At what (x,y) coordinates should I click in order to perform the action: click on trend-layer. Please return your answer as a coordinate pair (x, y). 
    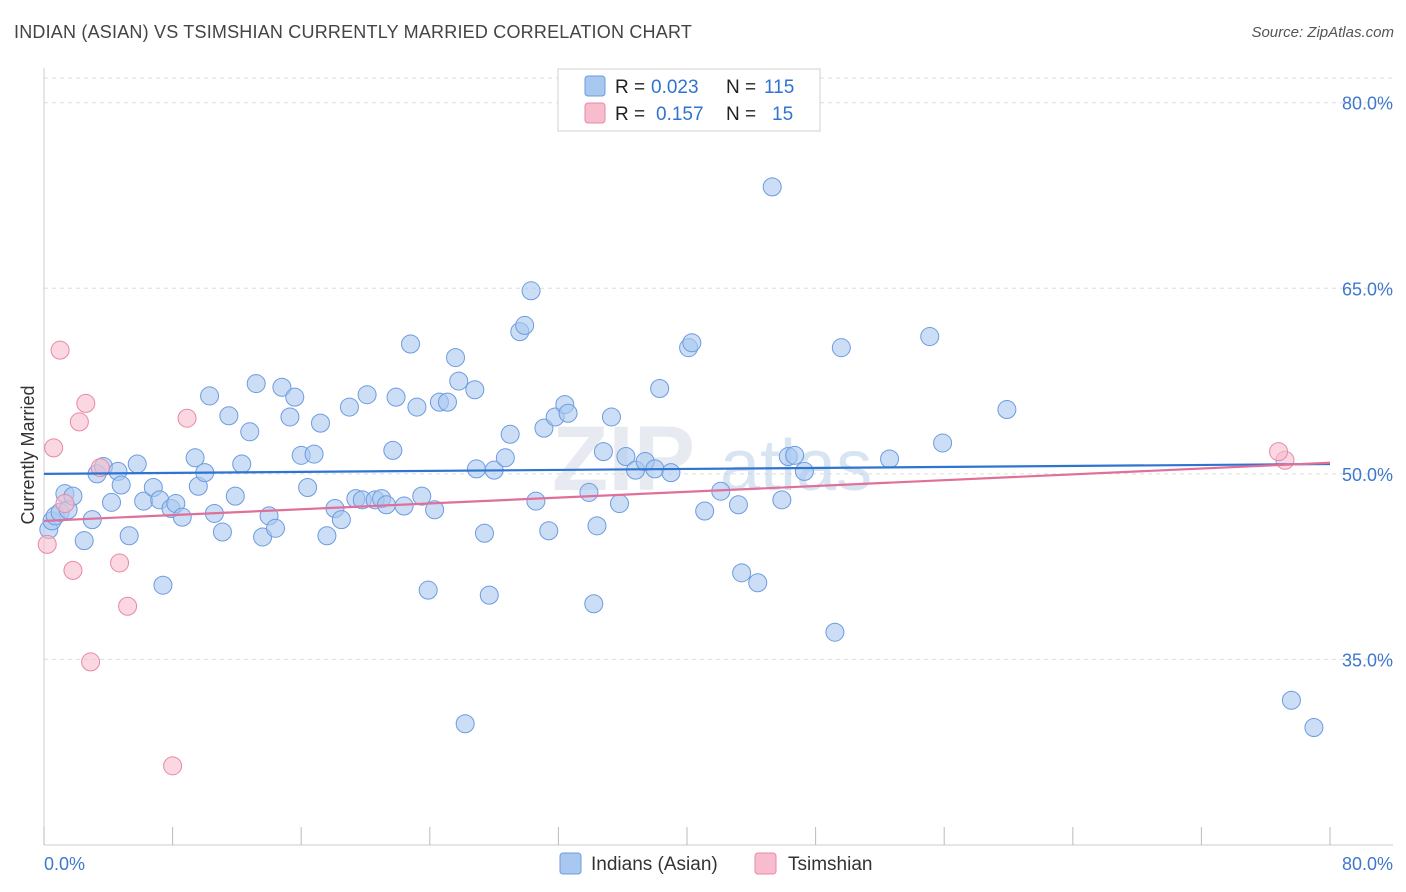
    Looking at the image, I should click on (687, 491).